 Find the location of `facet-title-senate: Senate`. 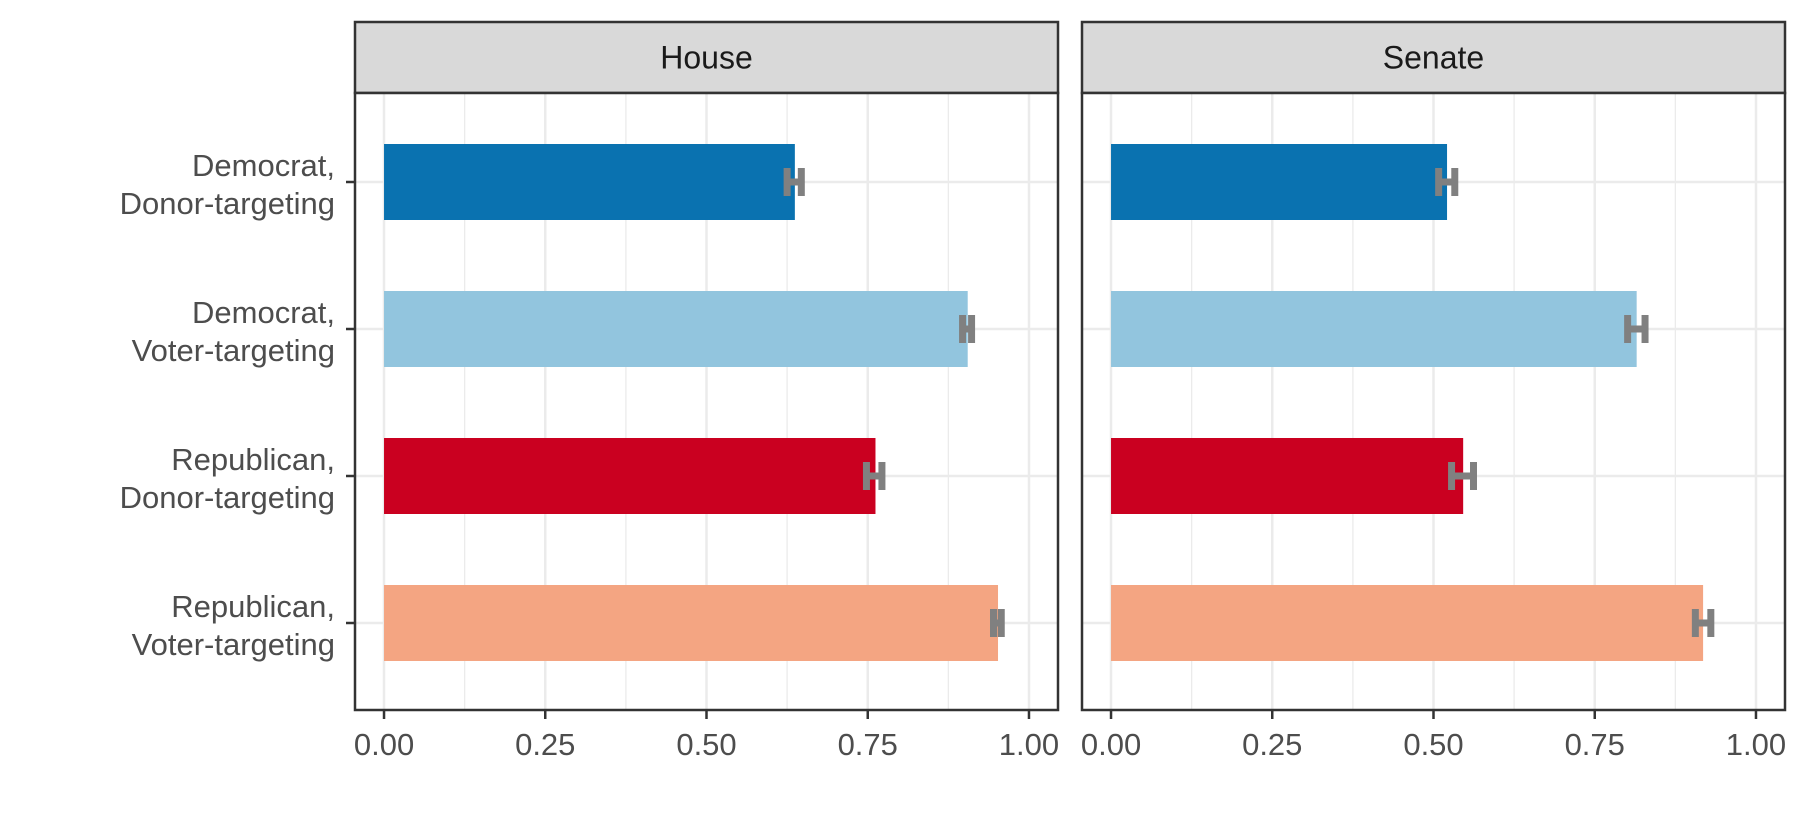

facet-title-senate: Senate is located at coordinates (1433, 58).